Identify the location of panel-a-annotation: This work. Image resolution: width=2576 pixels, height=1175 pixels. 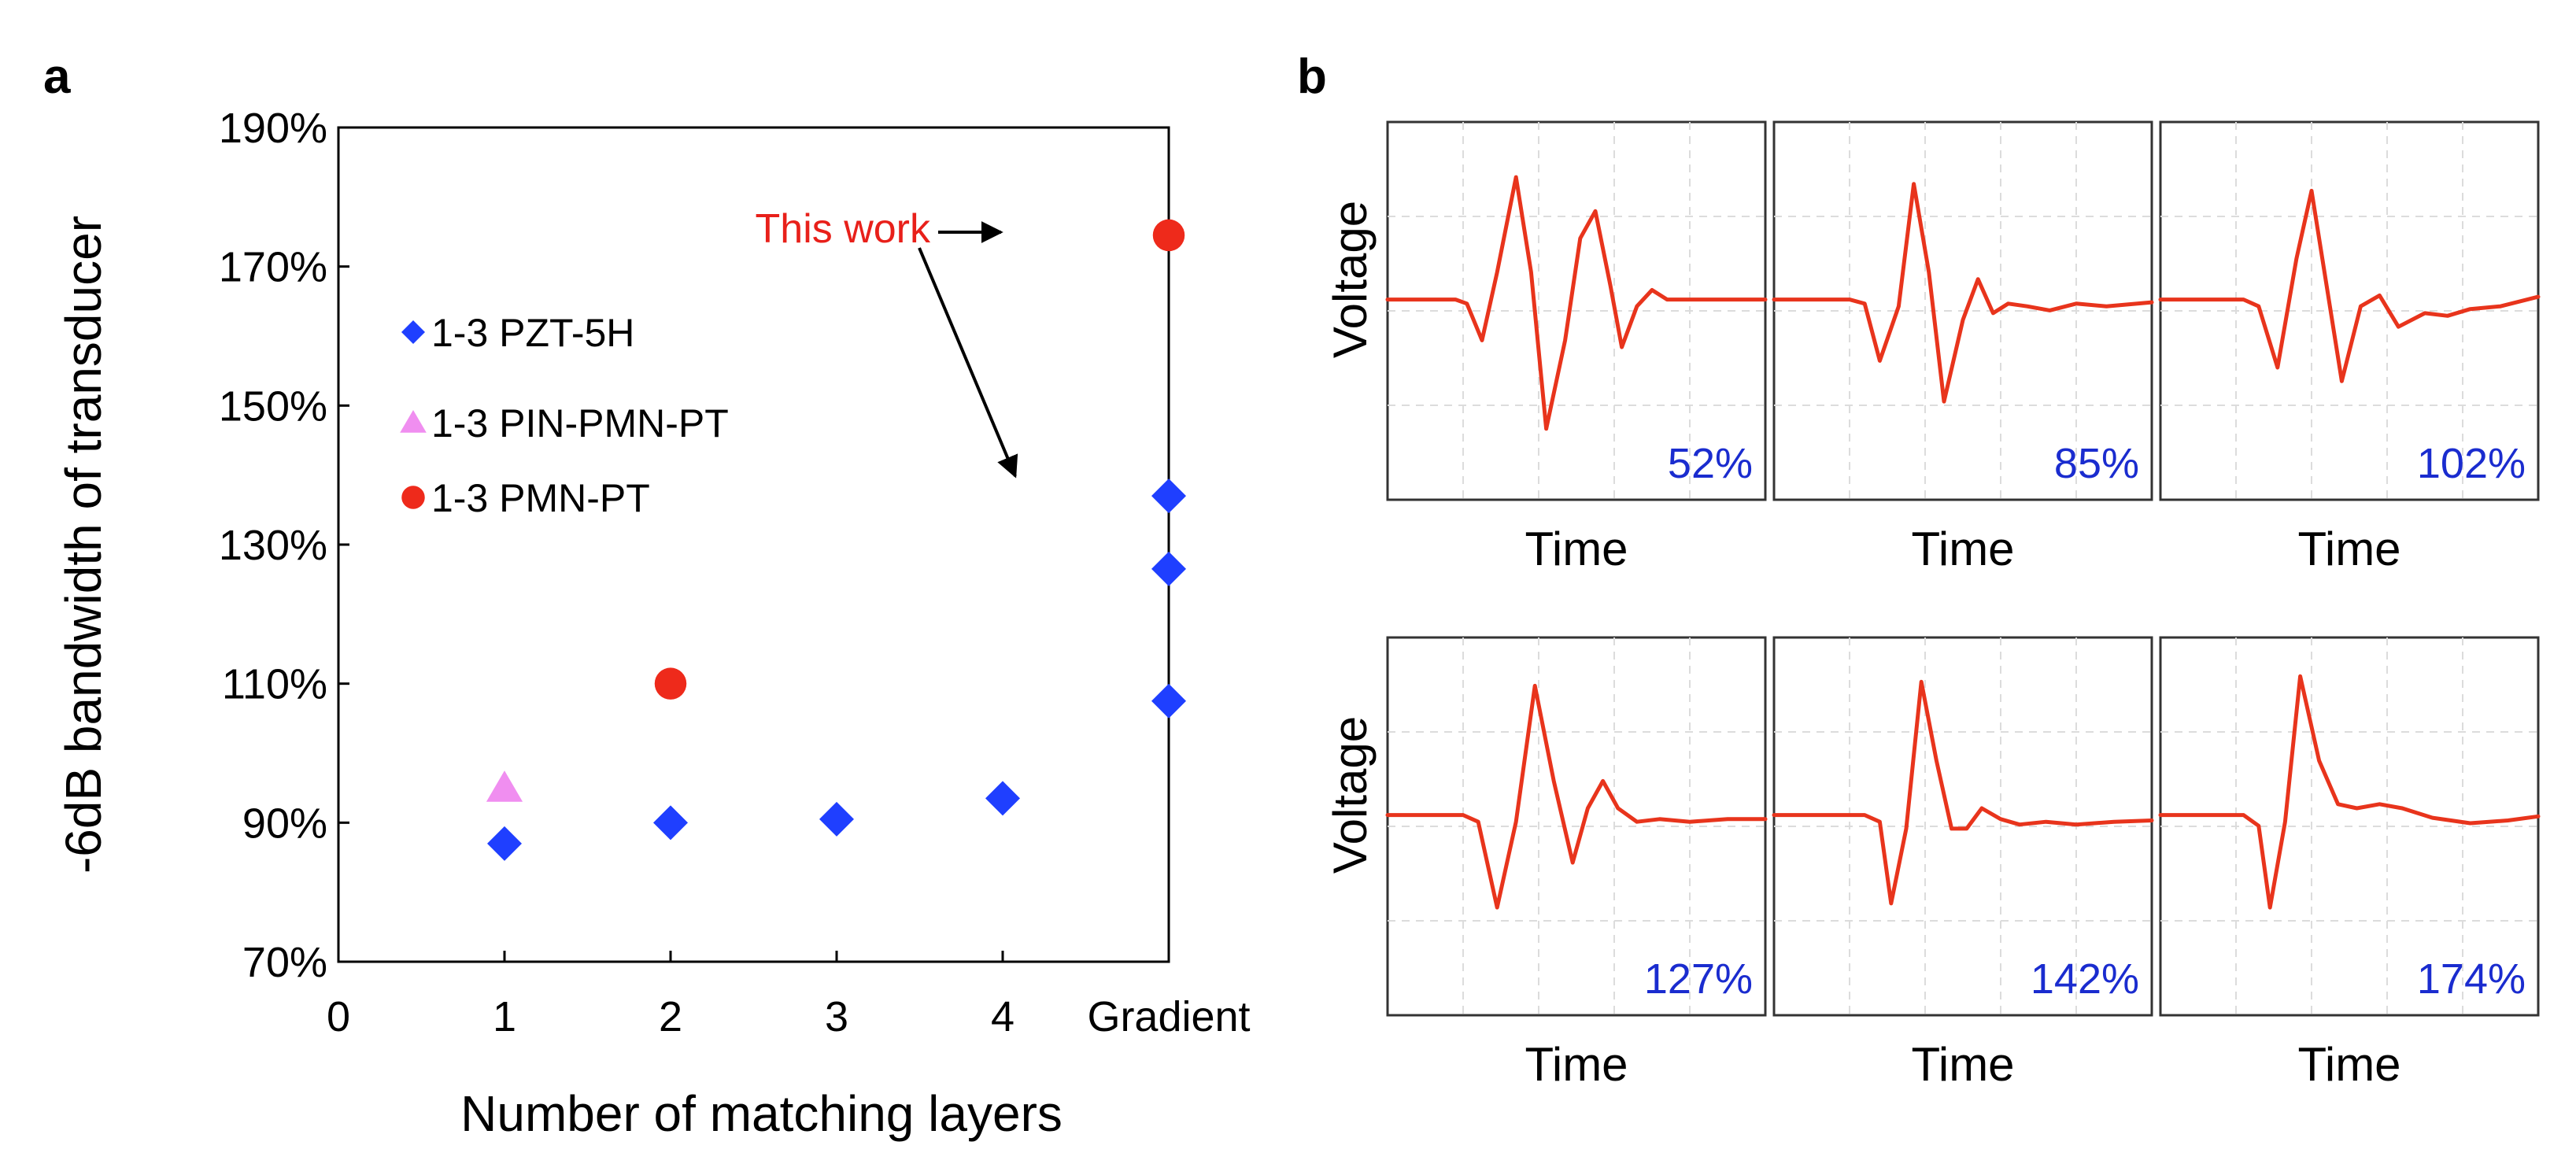
(887, 342).